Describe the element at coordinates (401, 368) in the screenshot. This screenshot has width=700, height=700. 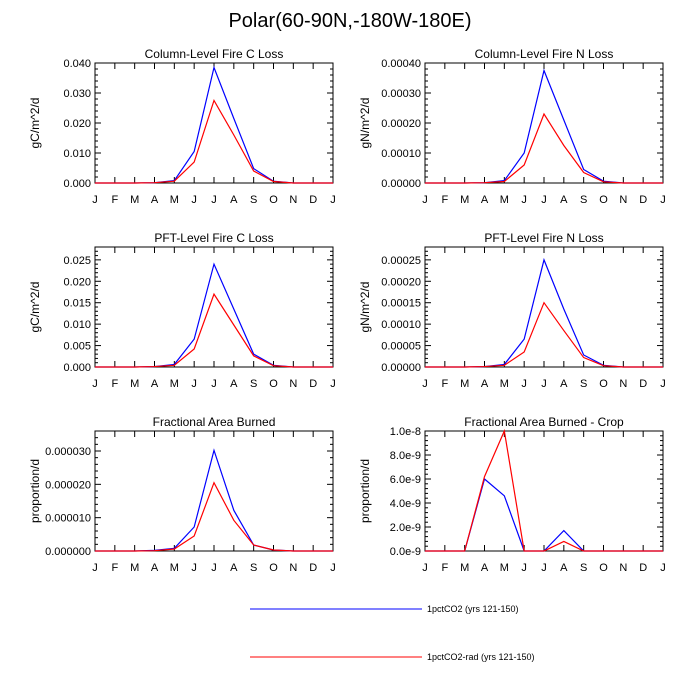
I see `y-tick-label: 0.00000` at that location.